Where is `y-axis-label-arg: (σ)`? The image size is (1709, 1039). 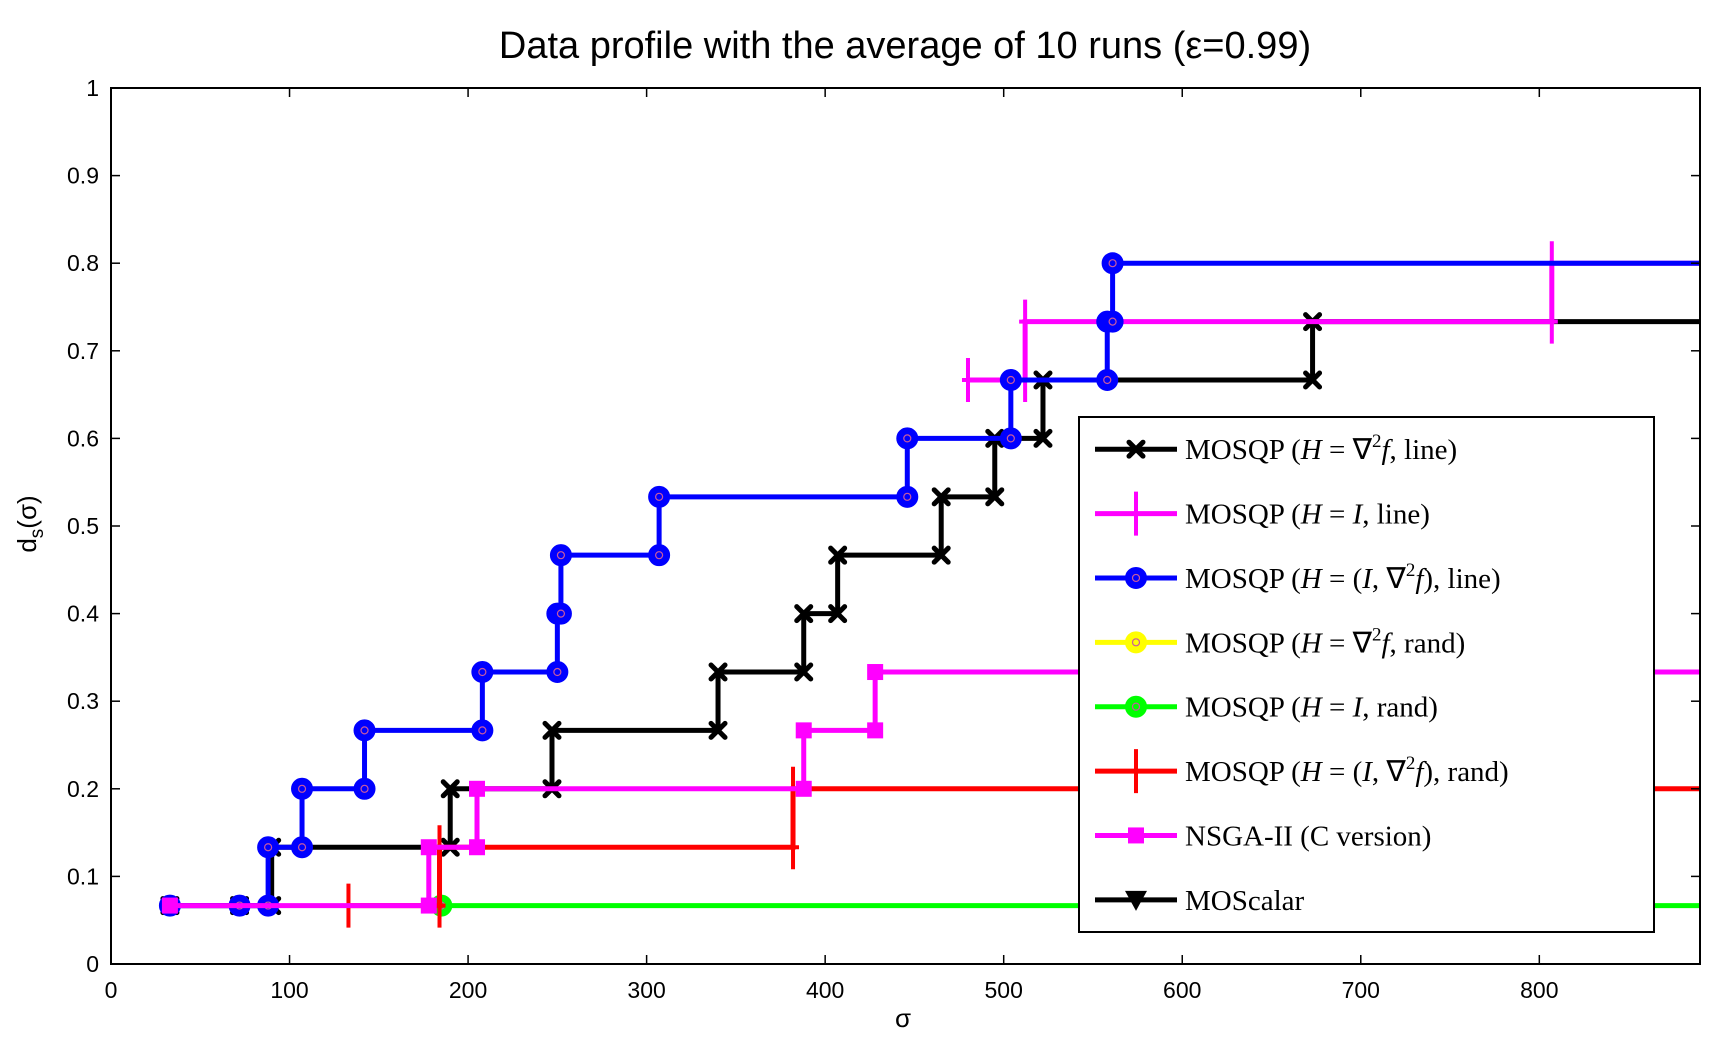
y-axis-label-arg: (σ) is located at coordinates (27, 511).